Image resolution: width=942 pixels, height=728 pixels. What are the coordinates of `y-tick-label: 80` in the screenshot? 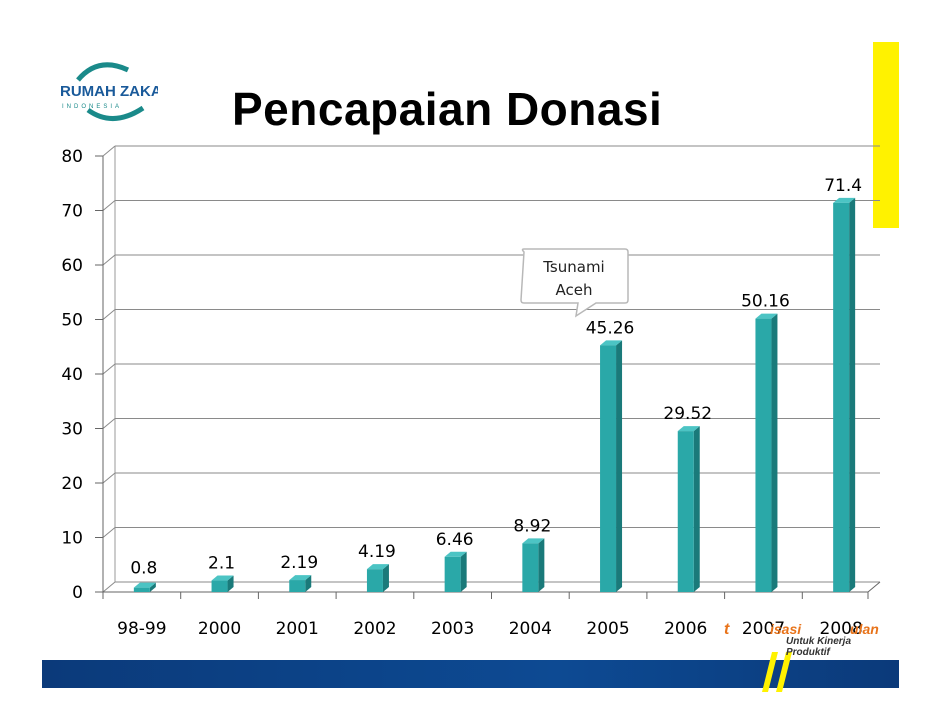 It's located at (72, 157).